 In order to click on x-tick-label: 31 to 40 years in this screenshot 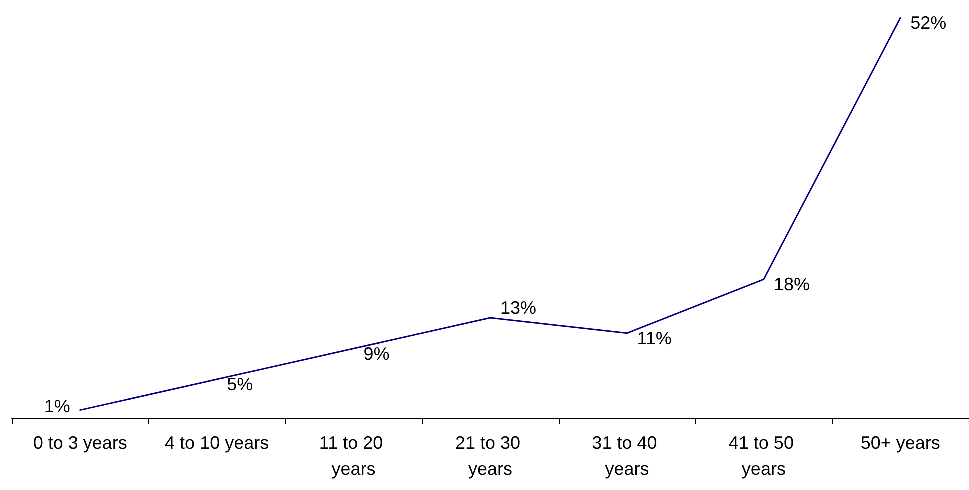, I will do `click(627, 456)`.